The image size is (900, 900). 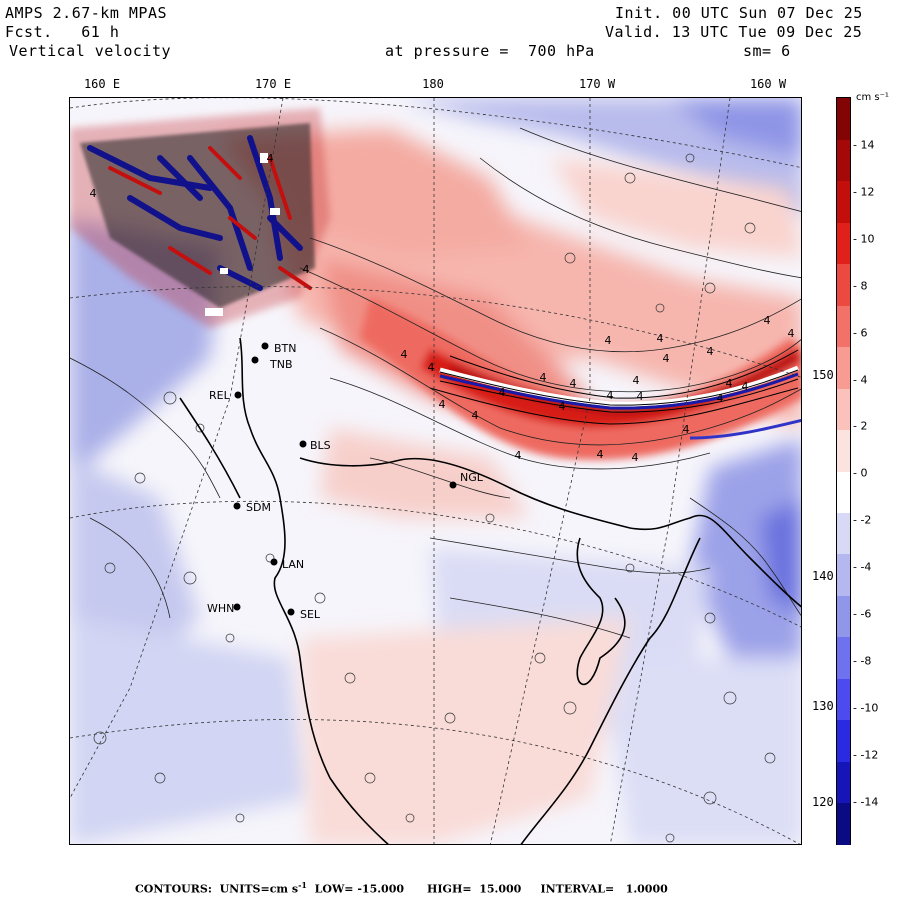 What do you see at coordinates (259, 889) in the screenshot?
I see `footer-units: UNITS=cm s` at bounding box center [259, 889].